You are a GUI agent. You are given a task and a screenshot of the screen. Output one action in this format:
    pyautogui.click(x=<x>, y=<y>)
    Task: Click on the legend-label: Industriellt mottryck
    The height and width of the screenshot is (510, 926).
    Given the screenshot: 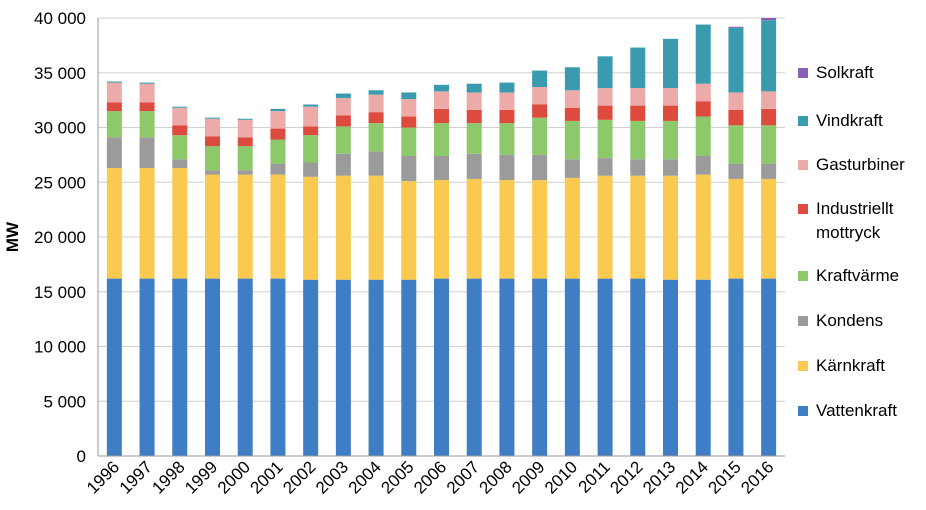 What is the action you would take?
    pyautogui.click(x=855, y=220)
    